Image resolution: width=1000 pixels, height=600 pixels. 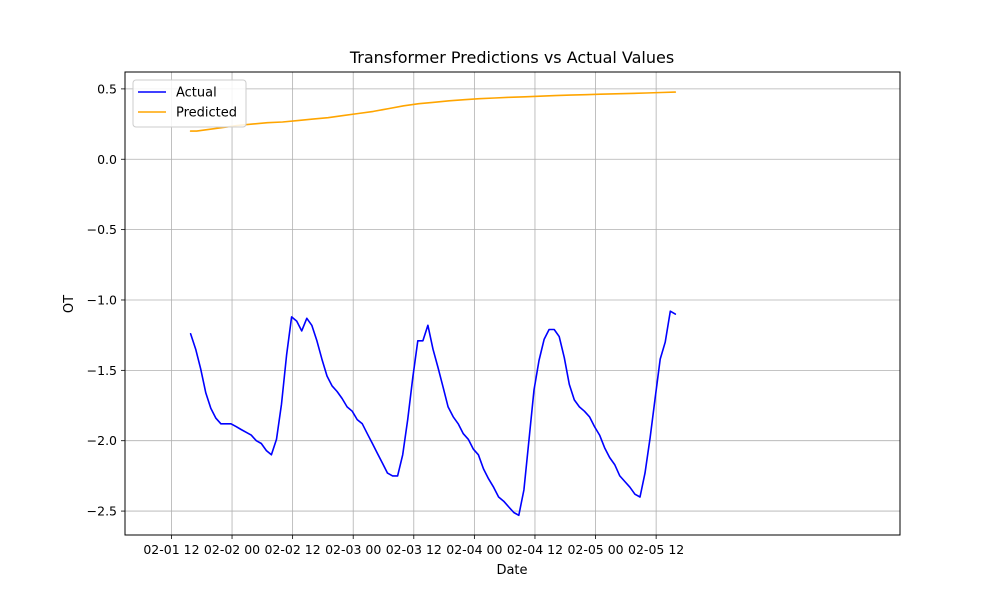 I want to click on chart-title: Transformer Predictions vs Actual Values, so click(x=511, y=57).